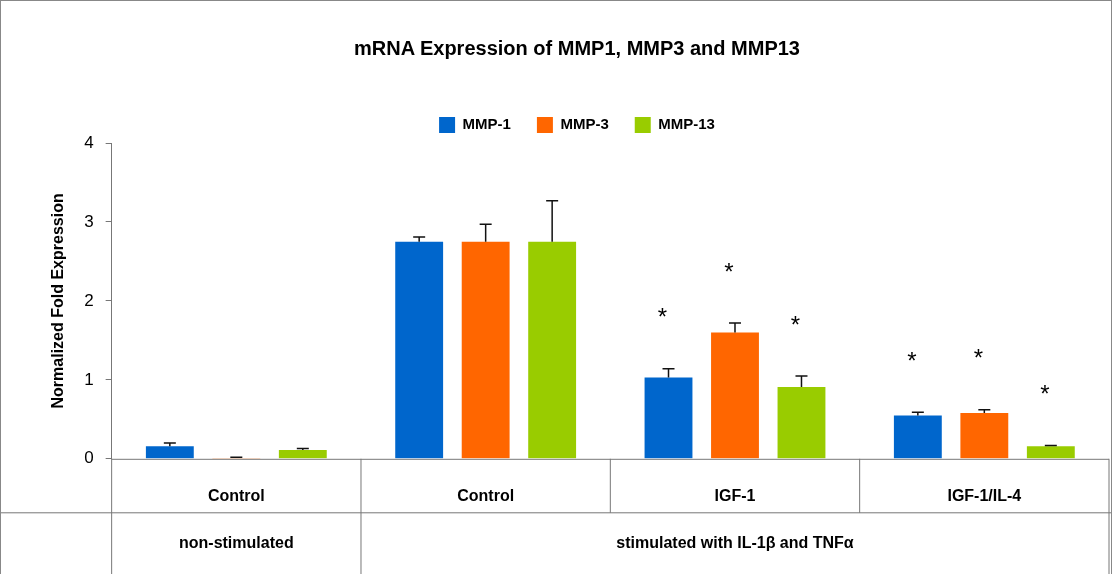  Describe the element at coordinates (58, 301) in the screenshot. I see `y-axis-title: Normalized Fold Expression` at that location.